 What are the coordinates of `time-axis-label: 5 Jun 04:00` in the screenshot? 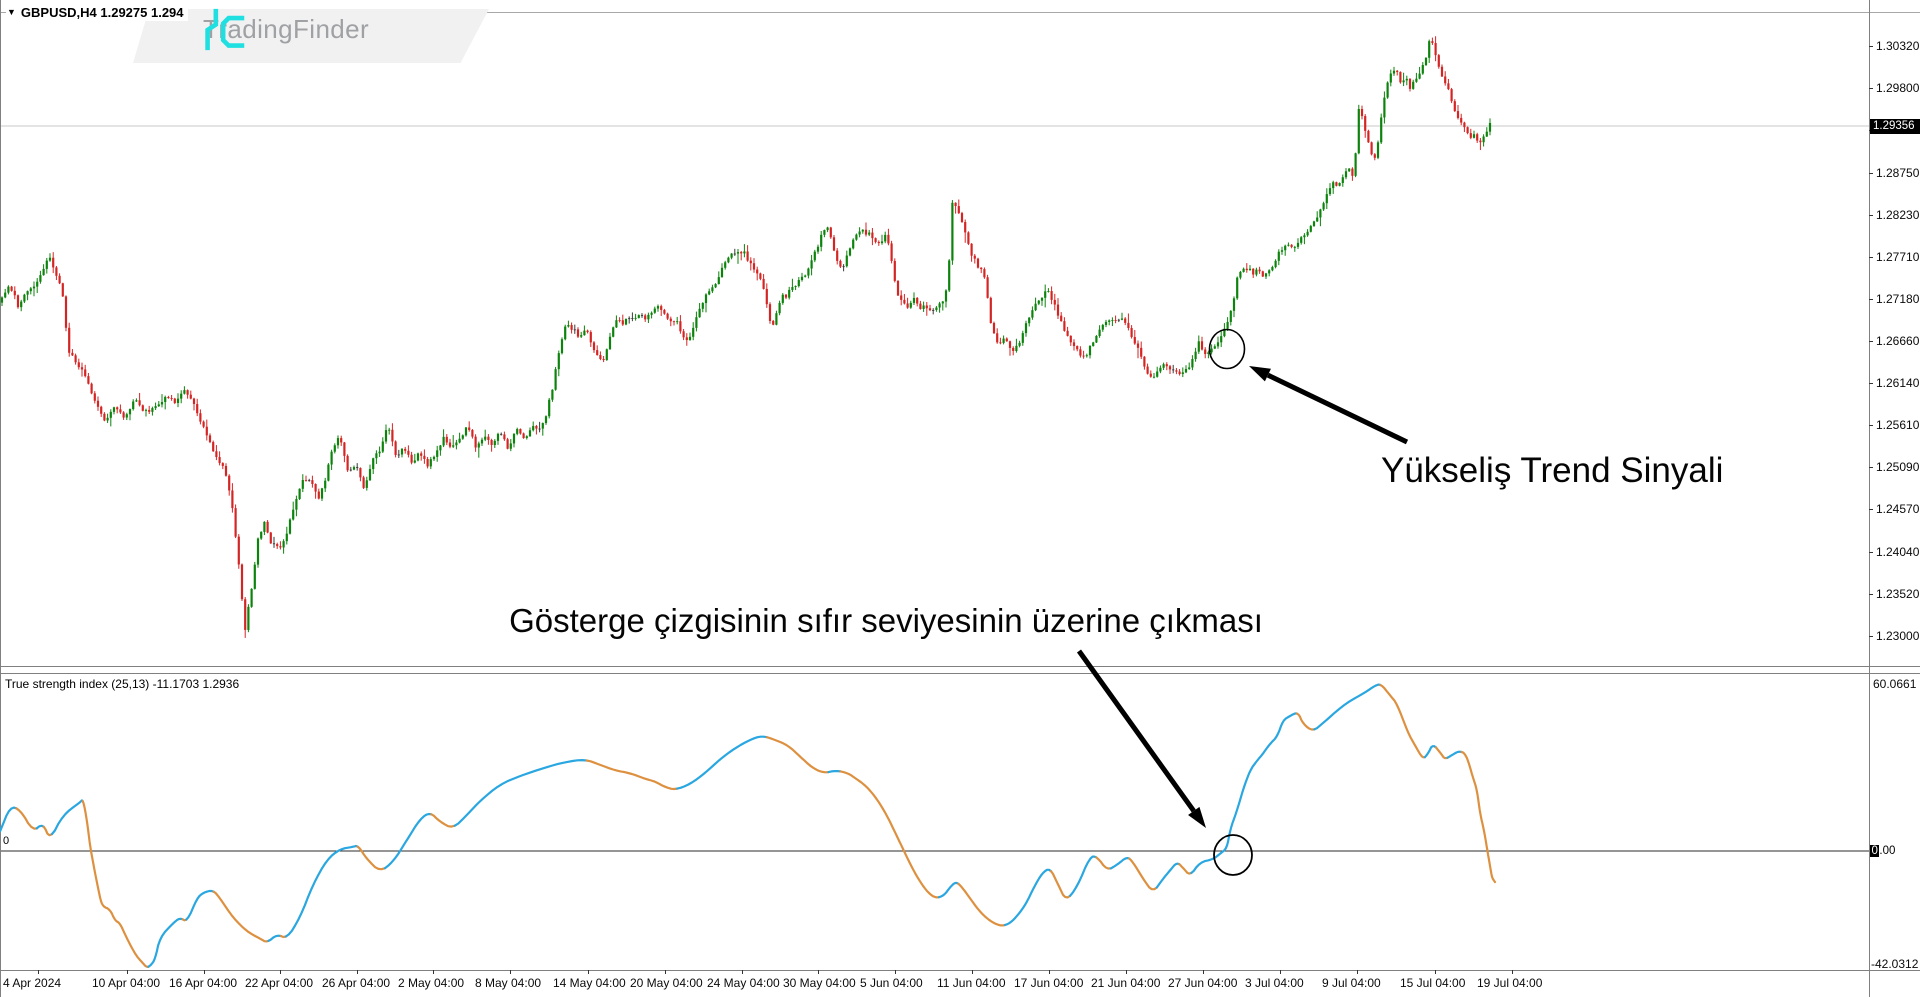 It's located at (891, 983).